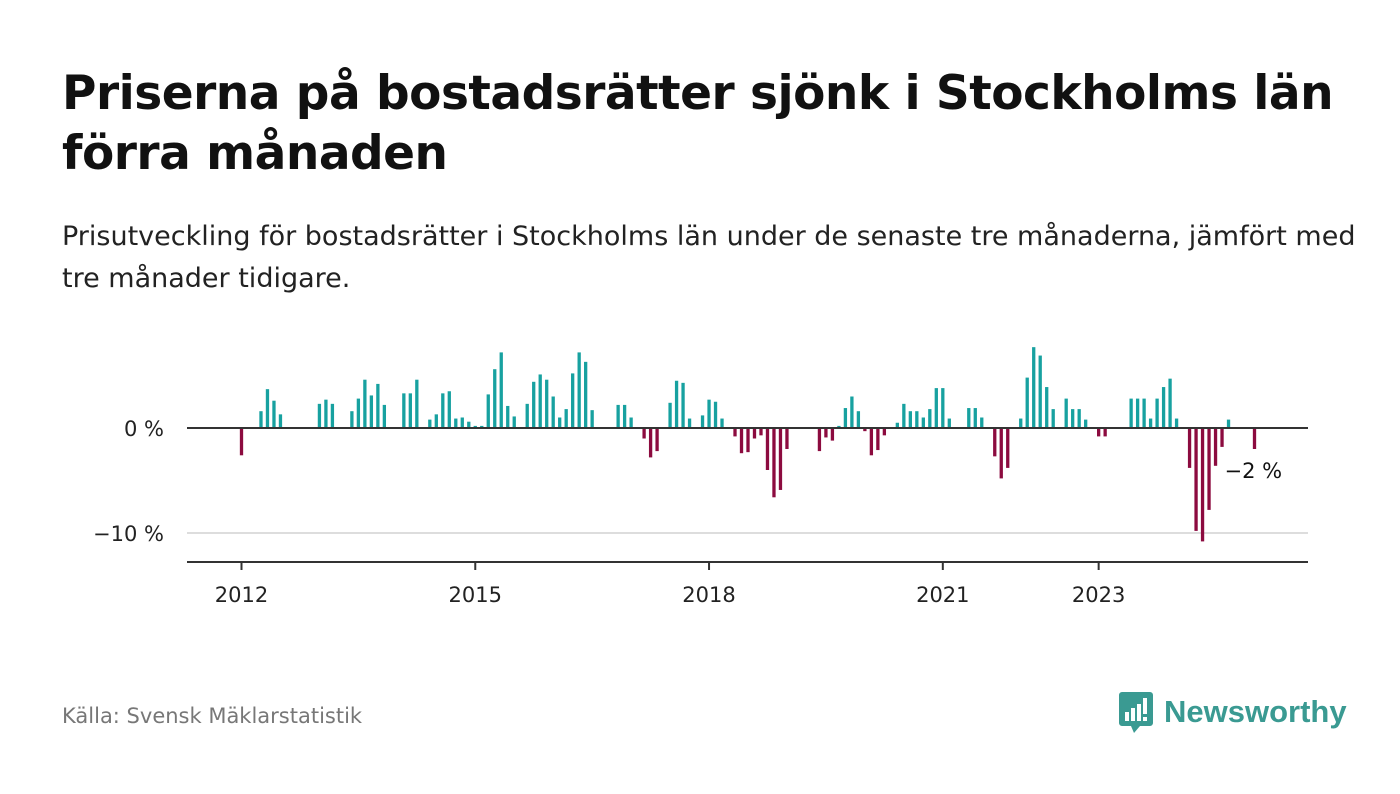  What do you see at coordinates (708, 595) in the screenshot?
I see `xtick-label: 2018` at bounding box center [708, 595].